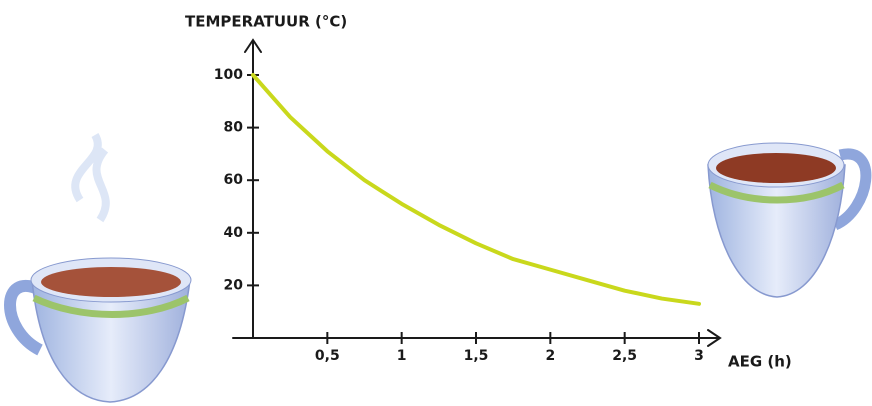  I want to click on y-axis-label: TEMPERATUUR (°C), so click(266, 22).